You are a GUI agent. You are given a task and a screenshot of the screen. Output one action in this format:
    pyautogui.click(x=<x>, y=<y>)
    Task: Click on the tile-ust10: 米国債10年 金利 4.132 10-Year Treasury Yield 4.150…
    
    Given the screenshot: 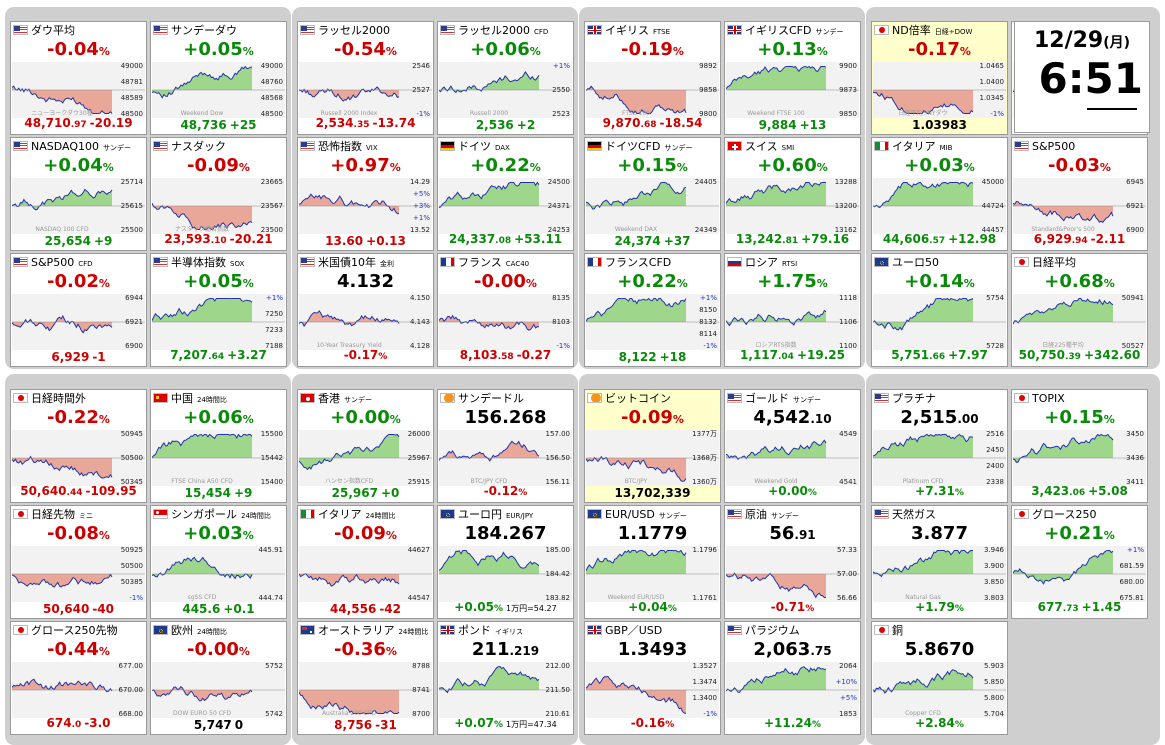 What is the action you would take?
    pyautogui.click(x=365, y=310)
    